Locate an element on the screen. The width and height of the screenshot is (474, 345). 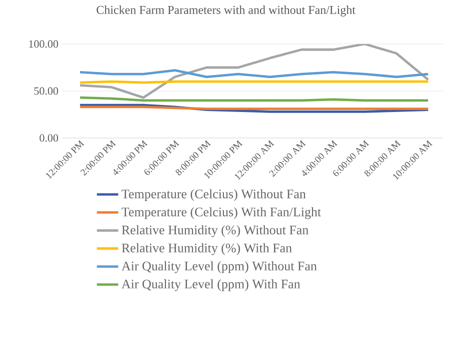
legend-label: Relative Humidity (%) With Fan is located at coordinates (207, 249).